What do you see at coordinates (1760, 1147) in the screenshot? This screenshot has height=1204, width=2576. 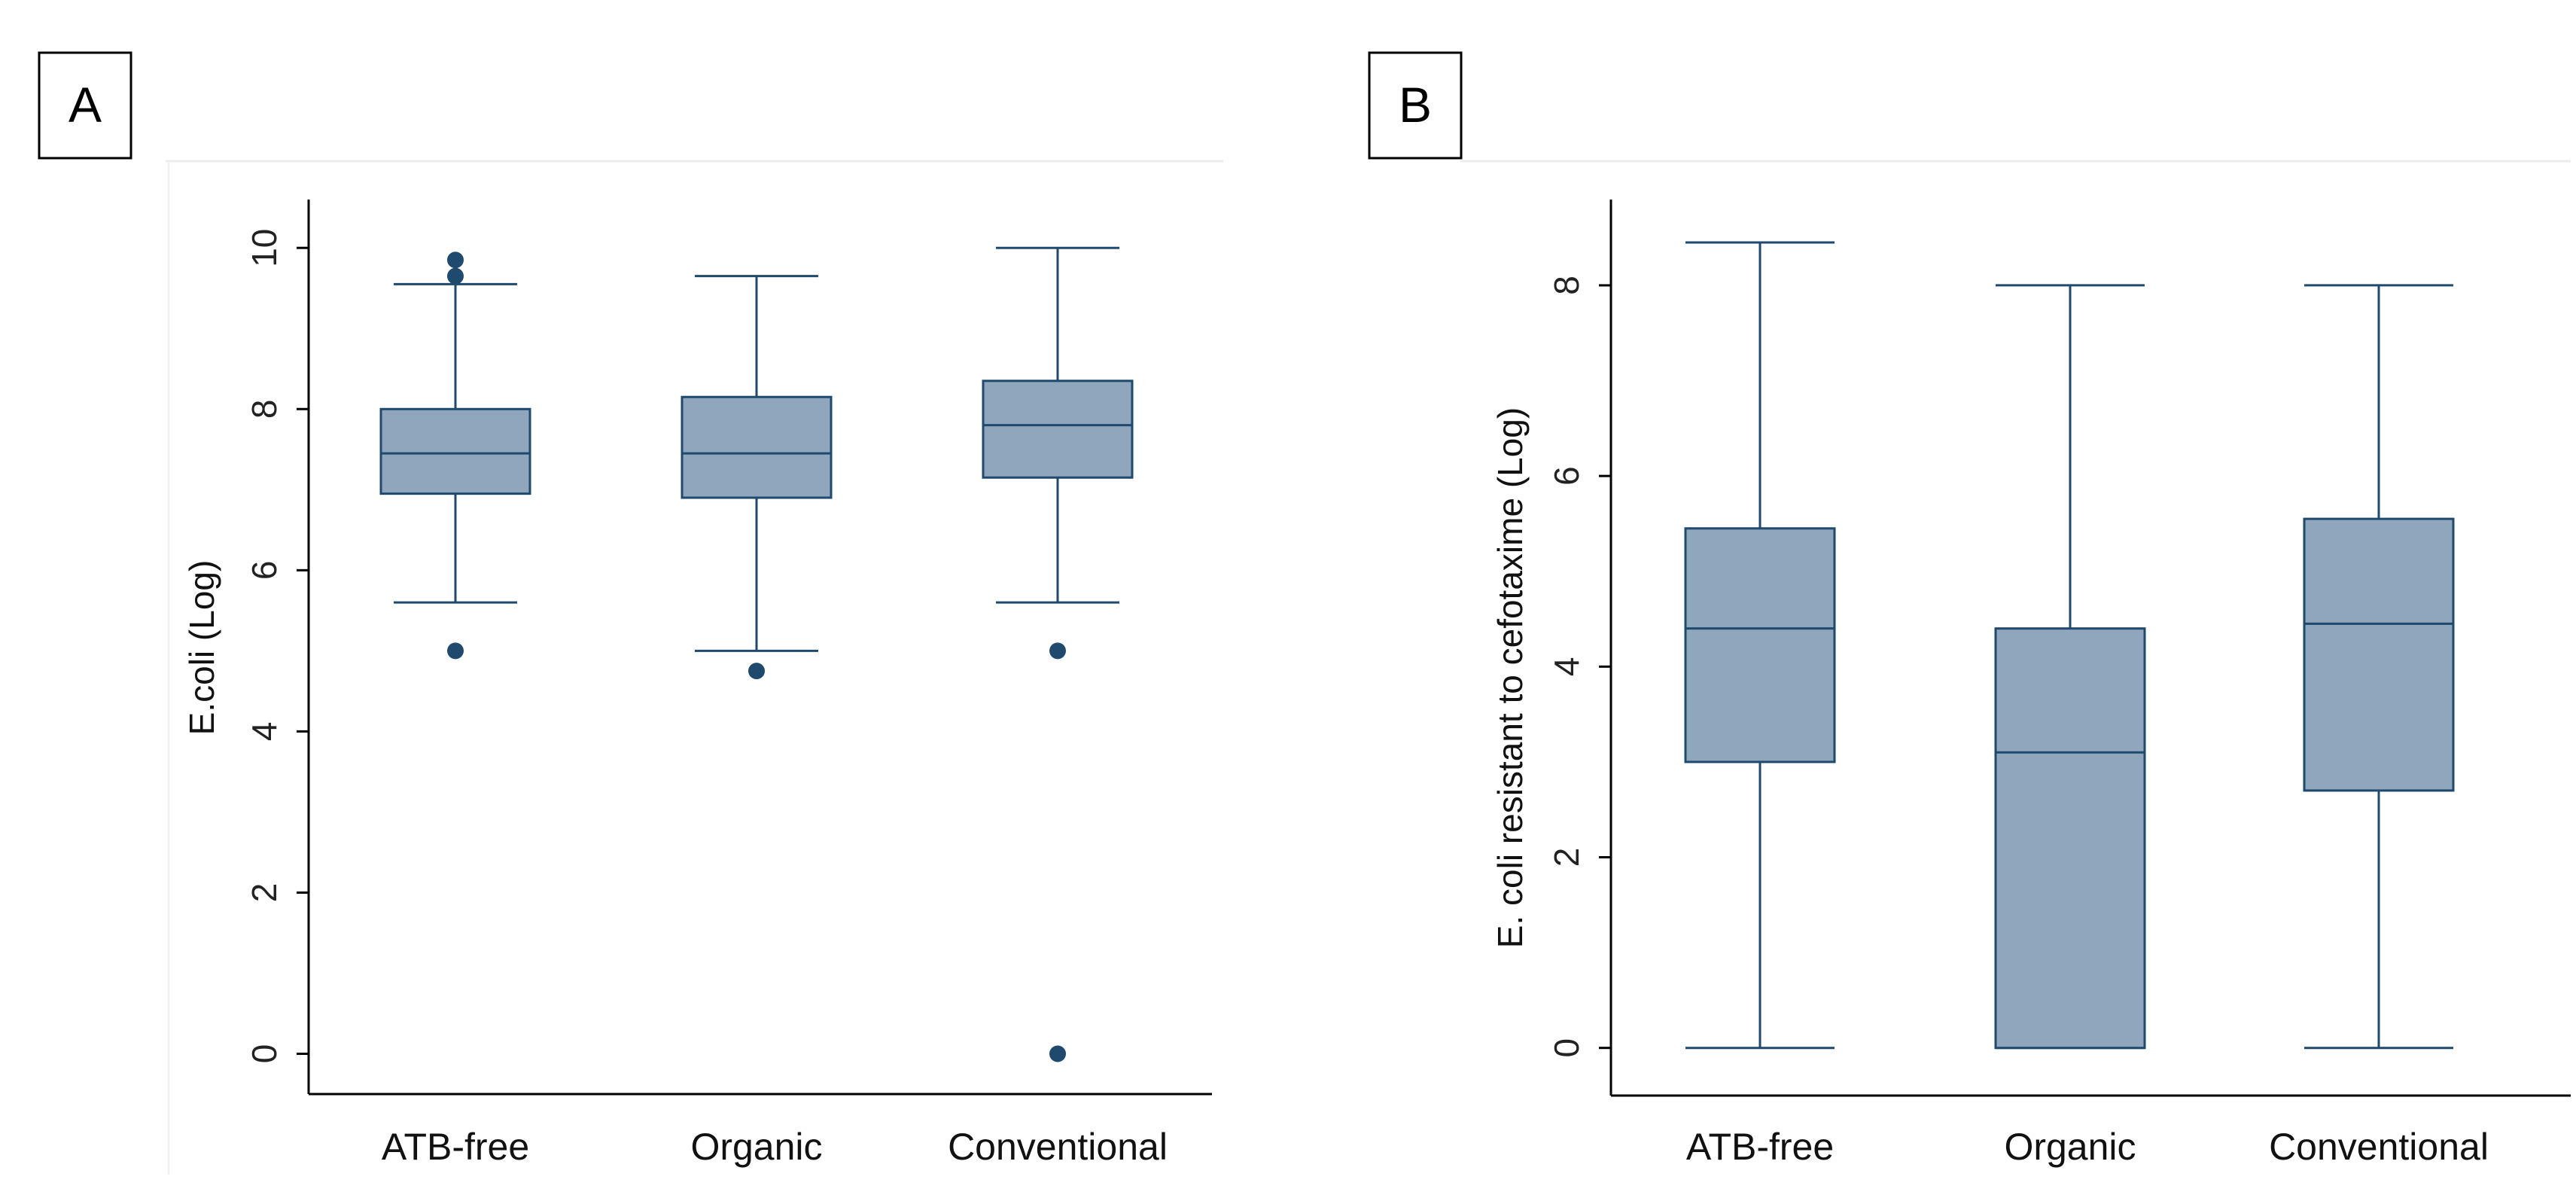 I see `panel-b-x-tick-label: ATB-free` at bounding box center [1760, 1147].